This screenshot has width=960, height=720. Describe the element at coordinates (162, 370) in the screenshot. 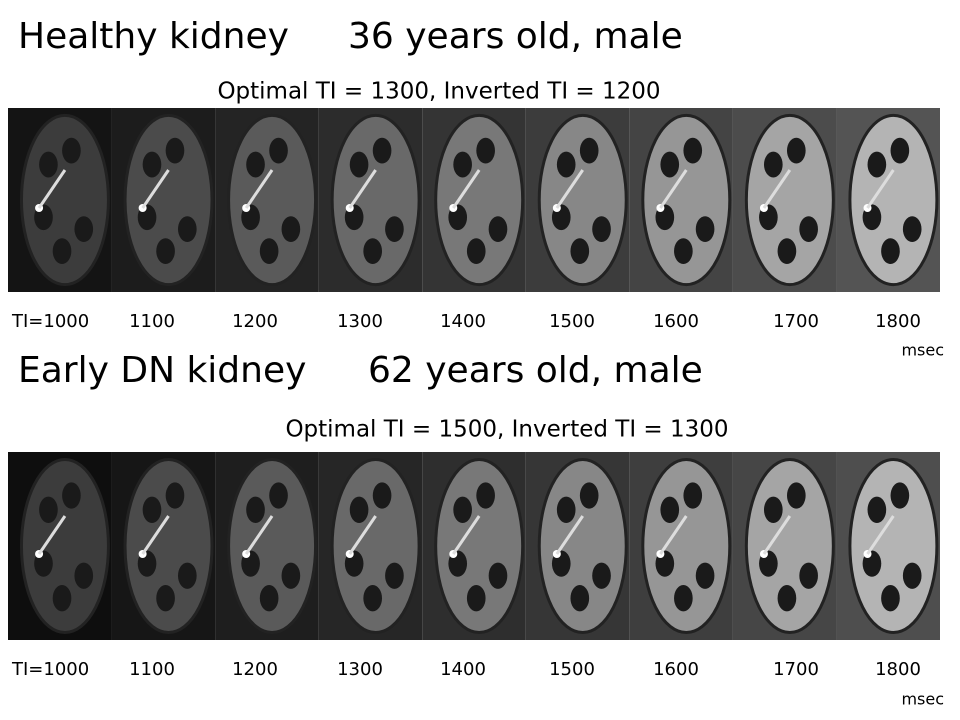

I see `panel-title: Early DN kidney` at that location.